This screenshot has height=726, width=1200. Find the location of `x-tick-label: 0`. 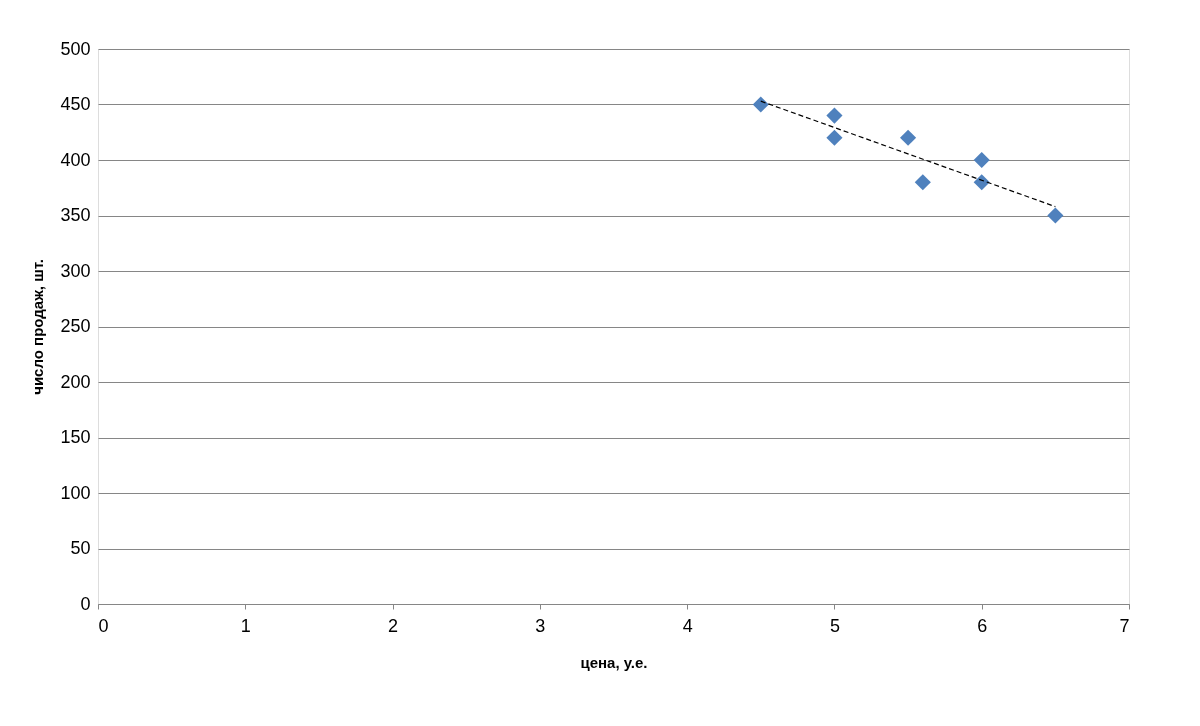

x-tick-label: 0 is located at coordinates (103, 625).